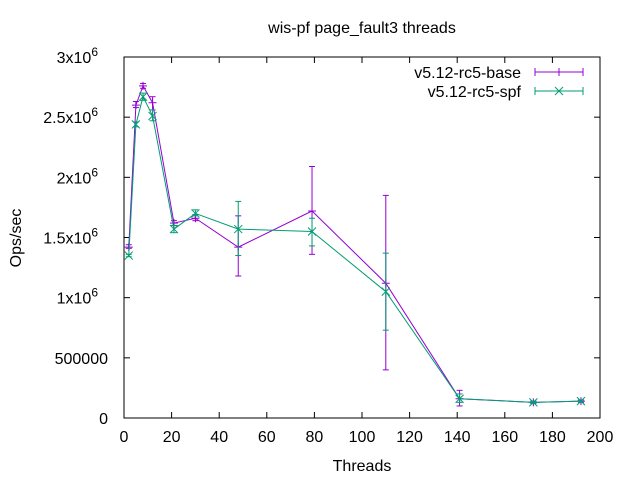 The image size is (640, 480). What do you see at coordinates (219, 437) in the screenshot?
I see `x-tick-label: 40` at bounding box center [219, 437].